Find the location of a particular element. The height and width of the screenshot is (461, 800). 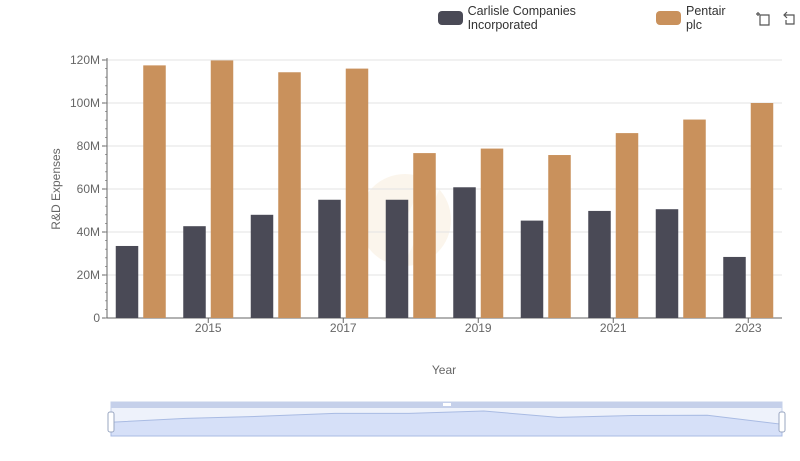

y-tick-label: 80M is located at coordinates (88, 146).